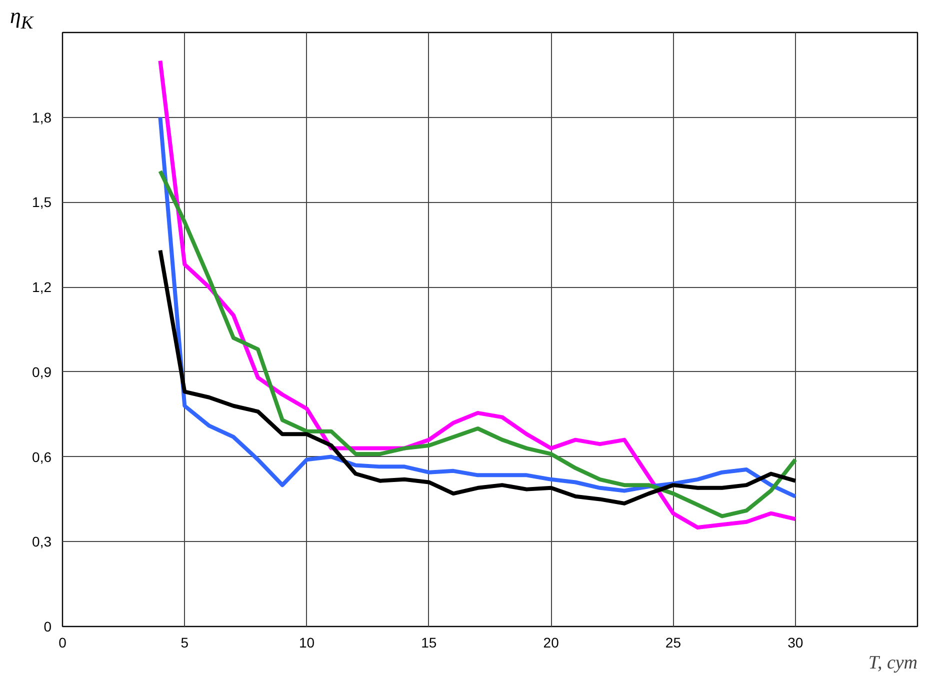 The height and width of the screenshot is (682, 935). I want to click on y-tick-label: 1,5, so click(42, 202).